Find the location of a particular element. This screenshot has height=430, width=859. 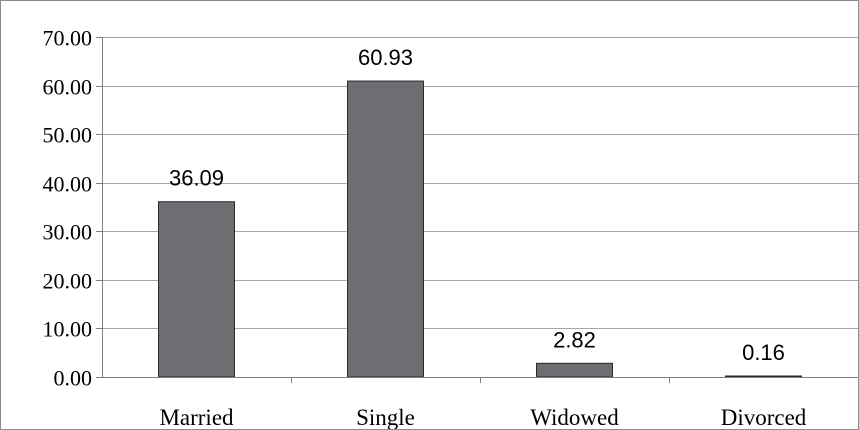

category-label-single: Single is located at coordinates (385, 417).